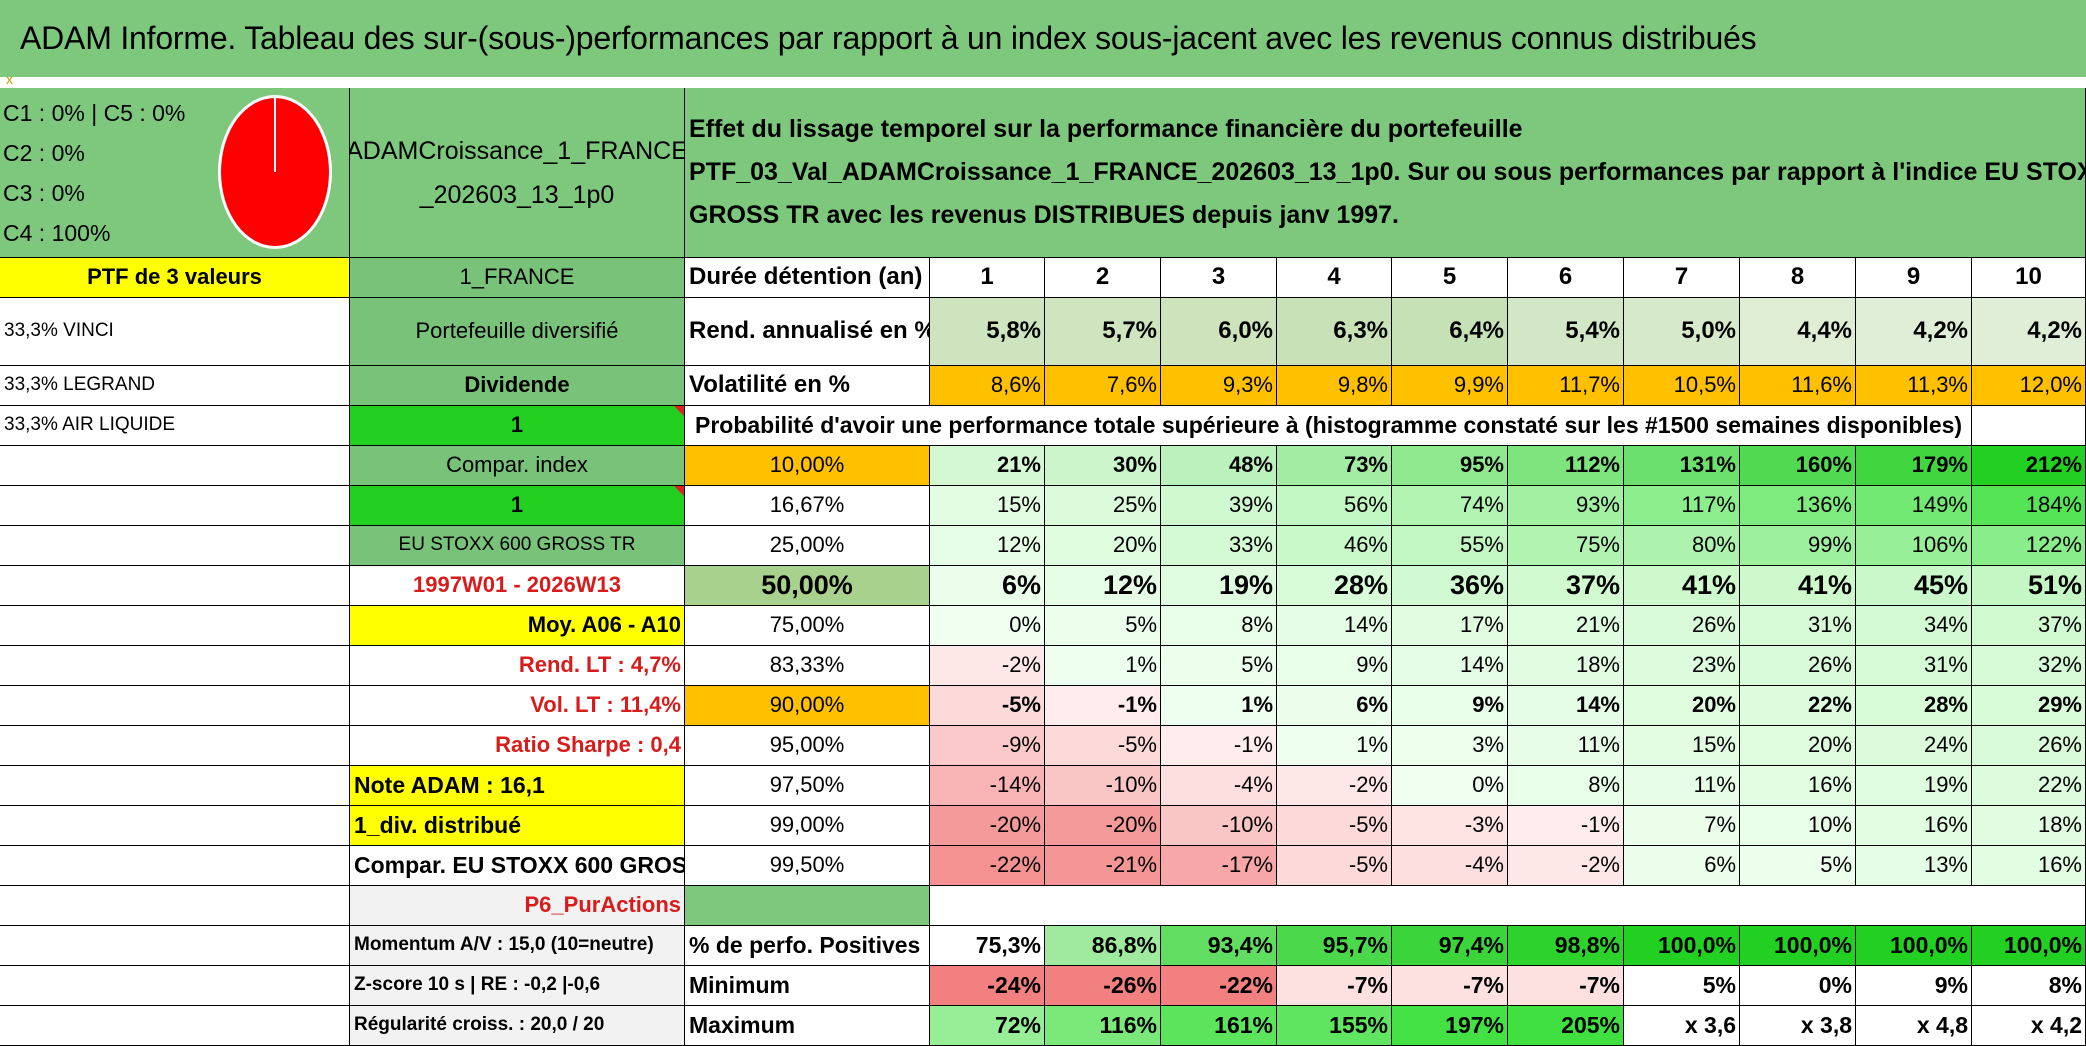  Describe the element at coordinates (807, 586) in the screenshot. I see `prob-pct: 50,00%` at that location.